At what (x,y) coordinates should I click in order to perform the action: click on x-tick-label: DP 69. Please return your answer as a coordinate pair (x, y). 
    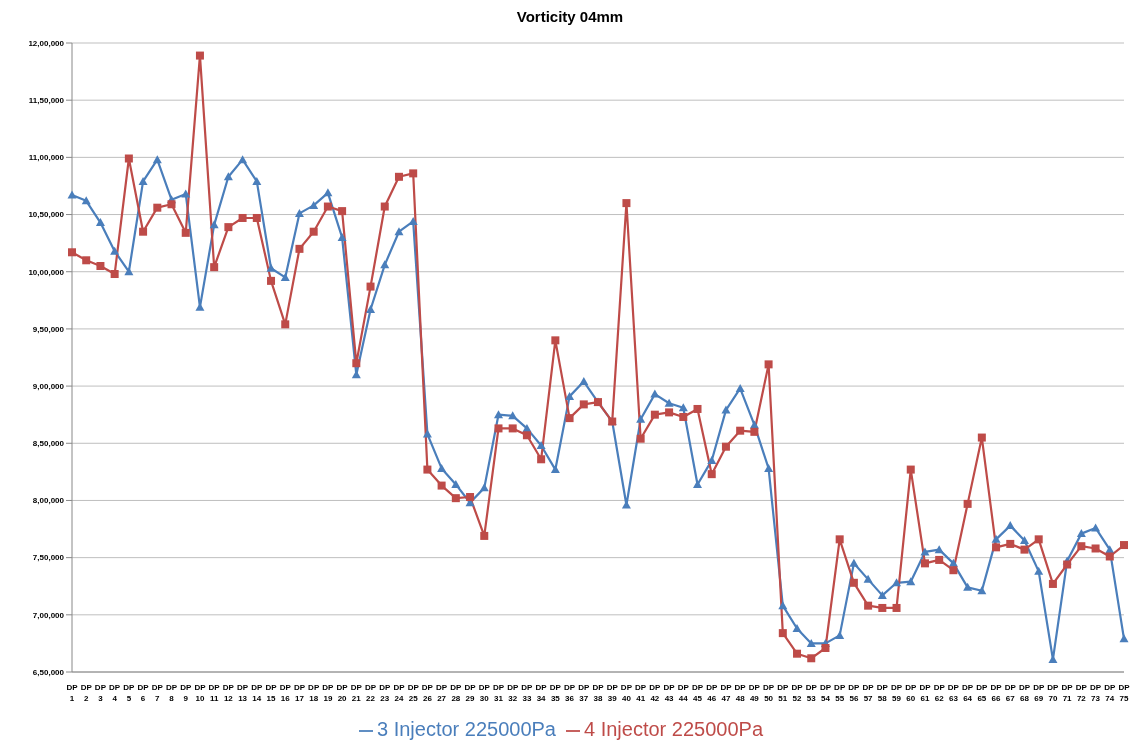
    Looking at the image, I should click on (1039, 693).